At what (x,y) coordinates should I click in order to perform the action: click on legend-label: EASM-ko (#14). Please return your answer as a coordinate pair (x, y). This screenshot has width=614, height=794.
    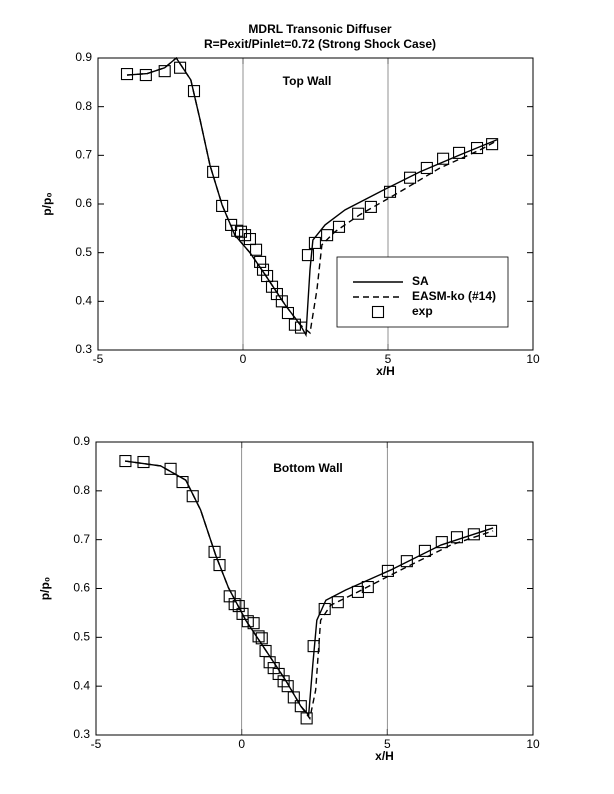
    Looking at the image, I should click on (454, 296).